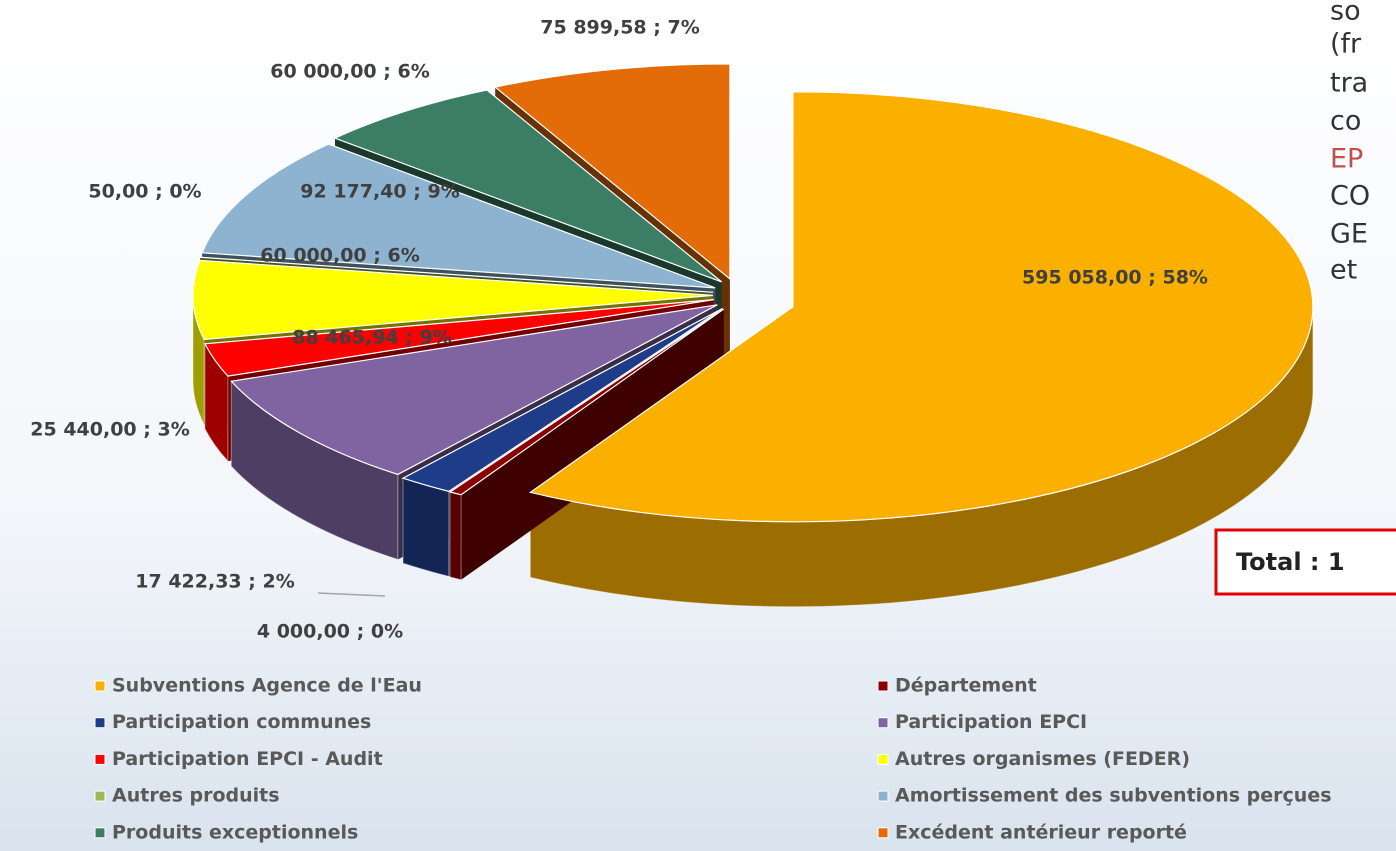 This screenshot has width=1396, height=851. What do you see at coordinates (1349, 83) in the screenshot?
I see `side-text-line: tra` at bounding box center [1349, 83].